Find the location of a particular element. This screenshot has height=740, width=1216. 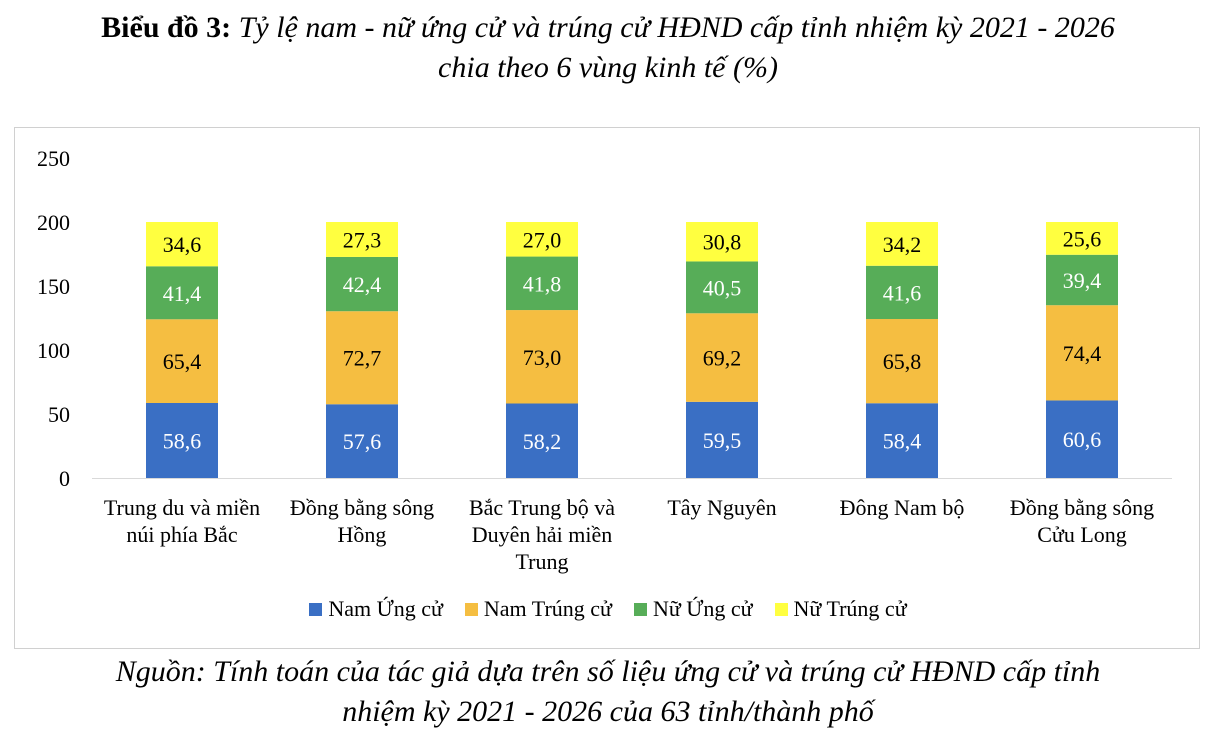

legend-item-1: Nam Trúng cử is located at coordinates (538, 609).